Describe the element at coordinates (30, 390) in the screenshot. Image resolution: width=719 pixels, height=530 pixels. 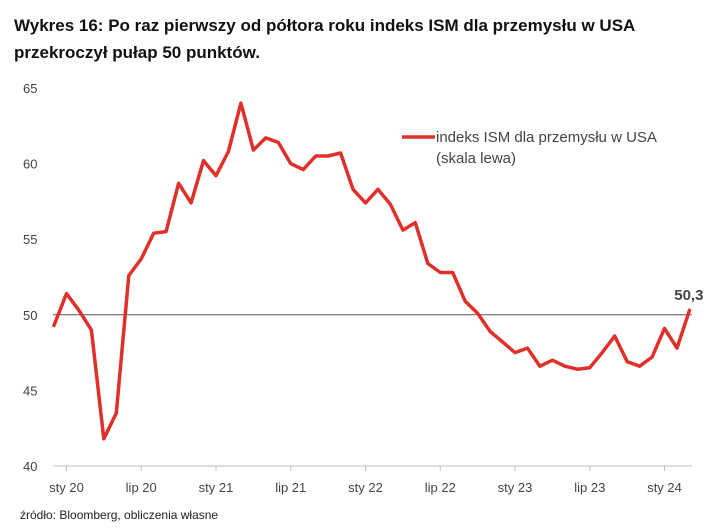
I see `y-tick-label: 45` at that location.